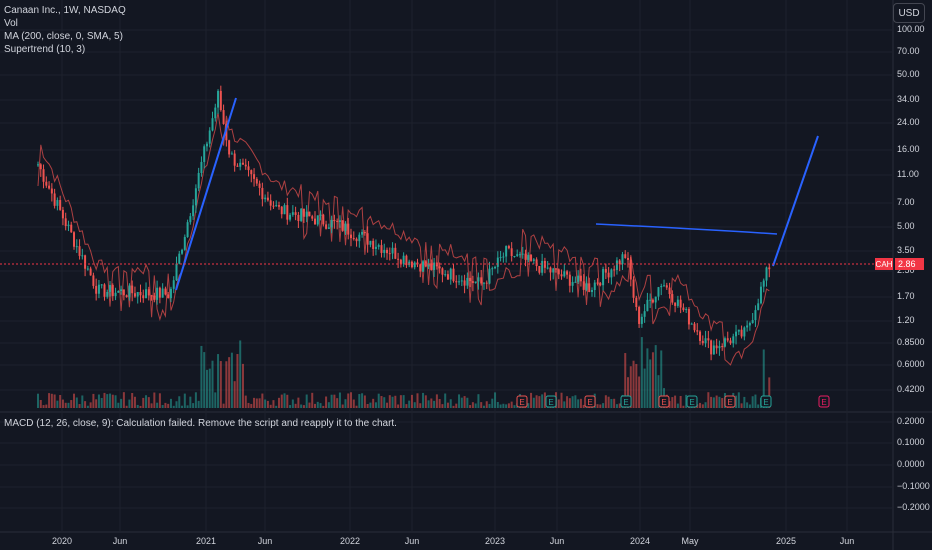 The image size is (932, 550). Describe the element at coordinates (65, 10) in the screenshot. I see `legend-symbol: Canaan Inc., 1W, NASDAQ` at that location.